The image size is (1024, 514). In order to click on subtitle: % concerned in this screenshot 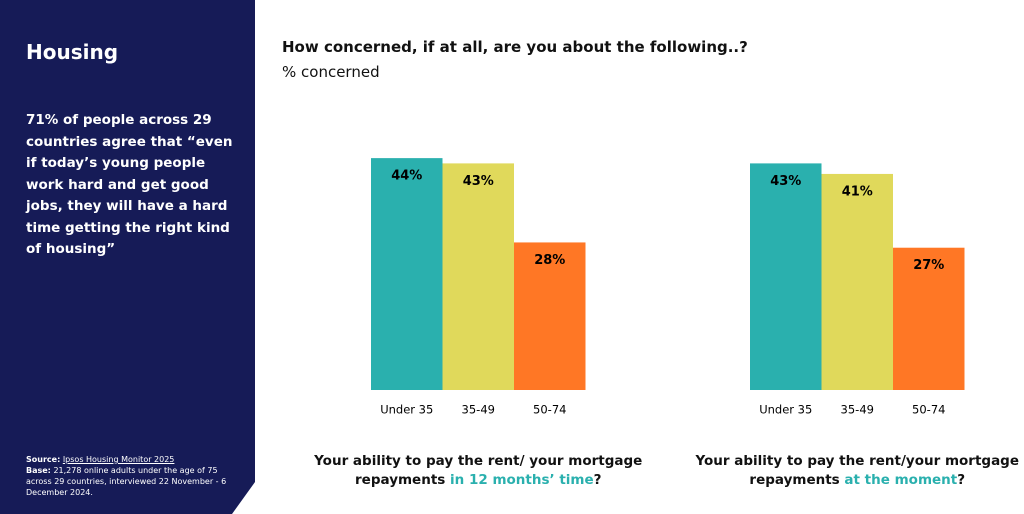, I will do `click(331, 72)`.